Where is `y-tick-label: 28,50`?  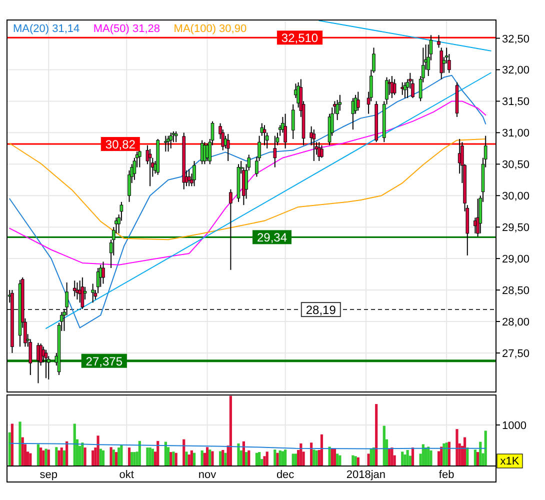 y-tick-label: 28,50 is located at coordinates (516, 291).